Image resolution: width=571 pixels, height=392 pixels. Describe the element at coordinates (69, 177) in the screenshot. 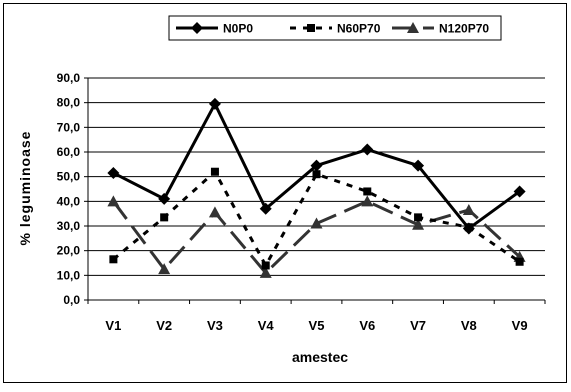

I see `y-tick-label: 50,0` at that location.